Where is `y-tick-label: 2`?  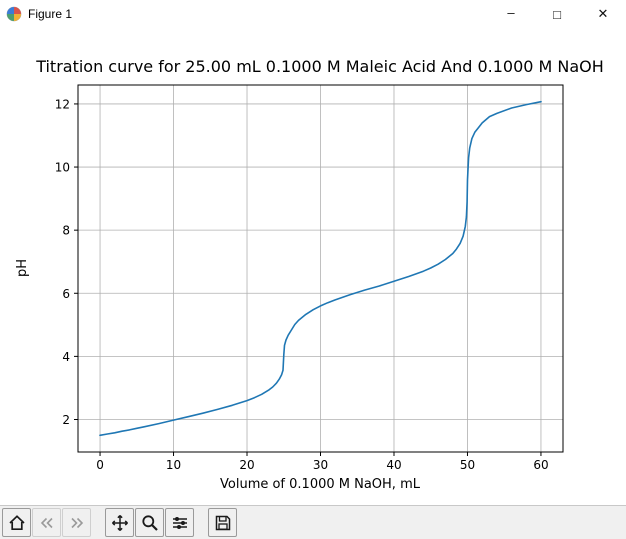 y-tick-label: 2 is located at coordinates (66, 420).